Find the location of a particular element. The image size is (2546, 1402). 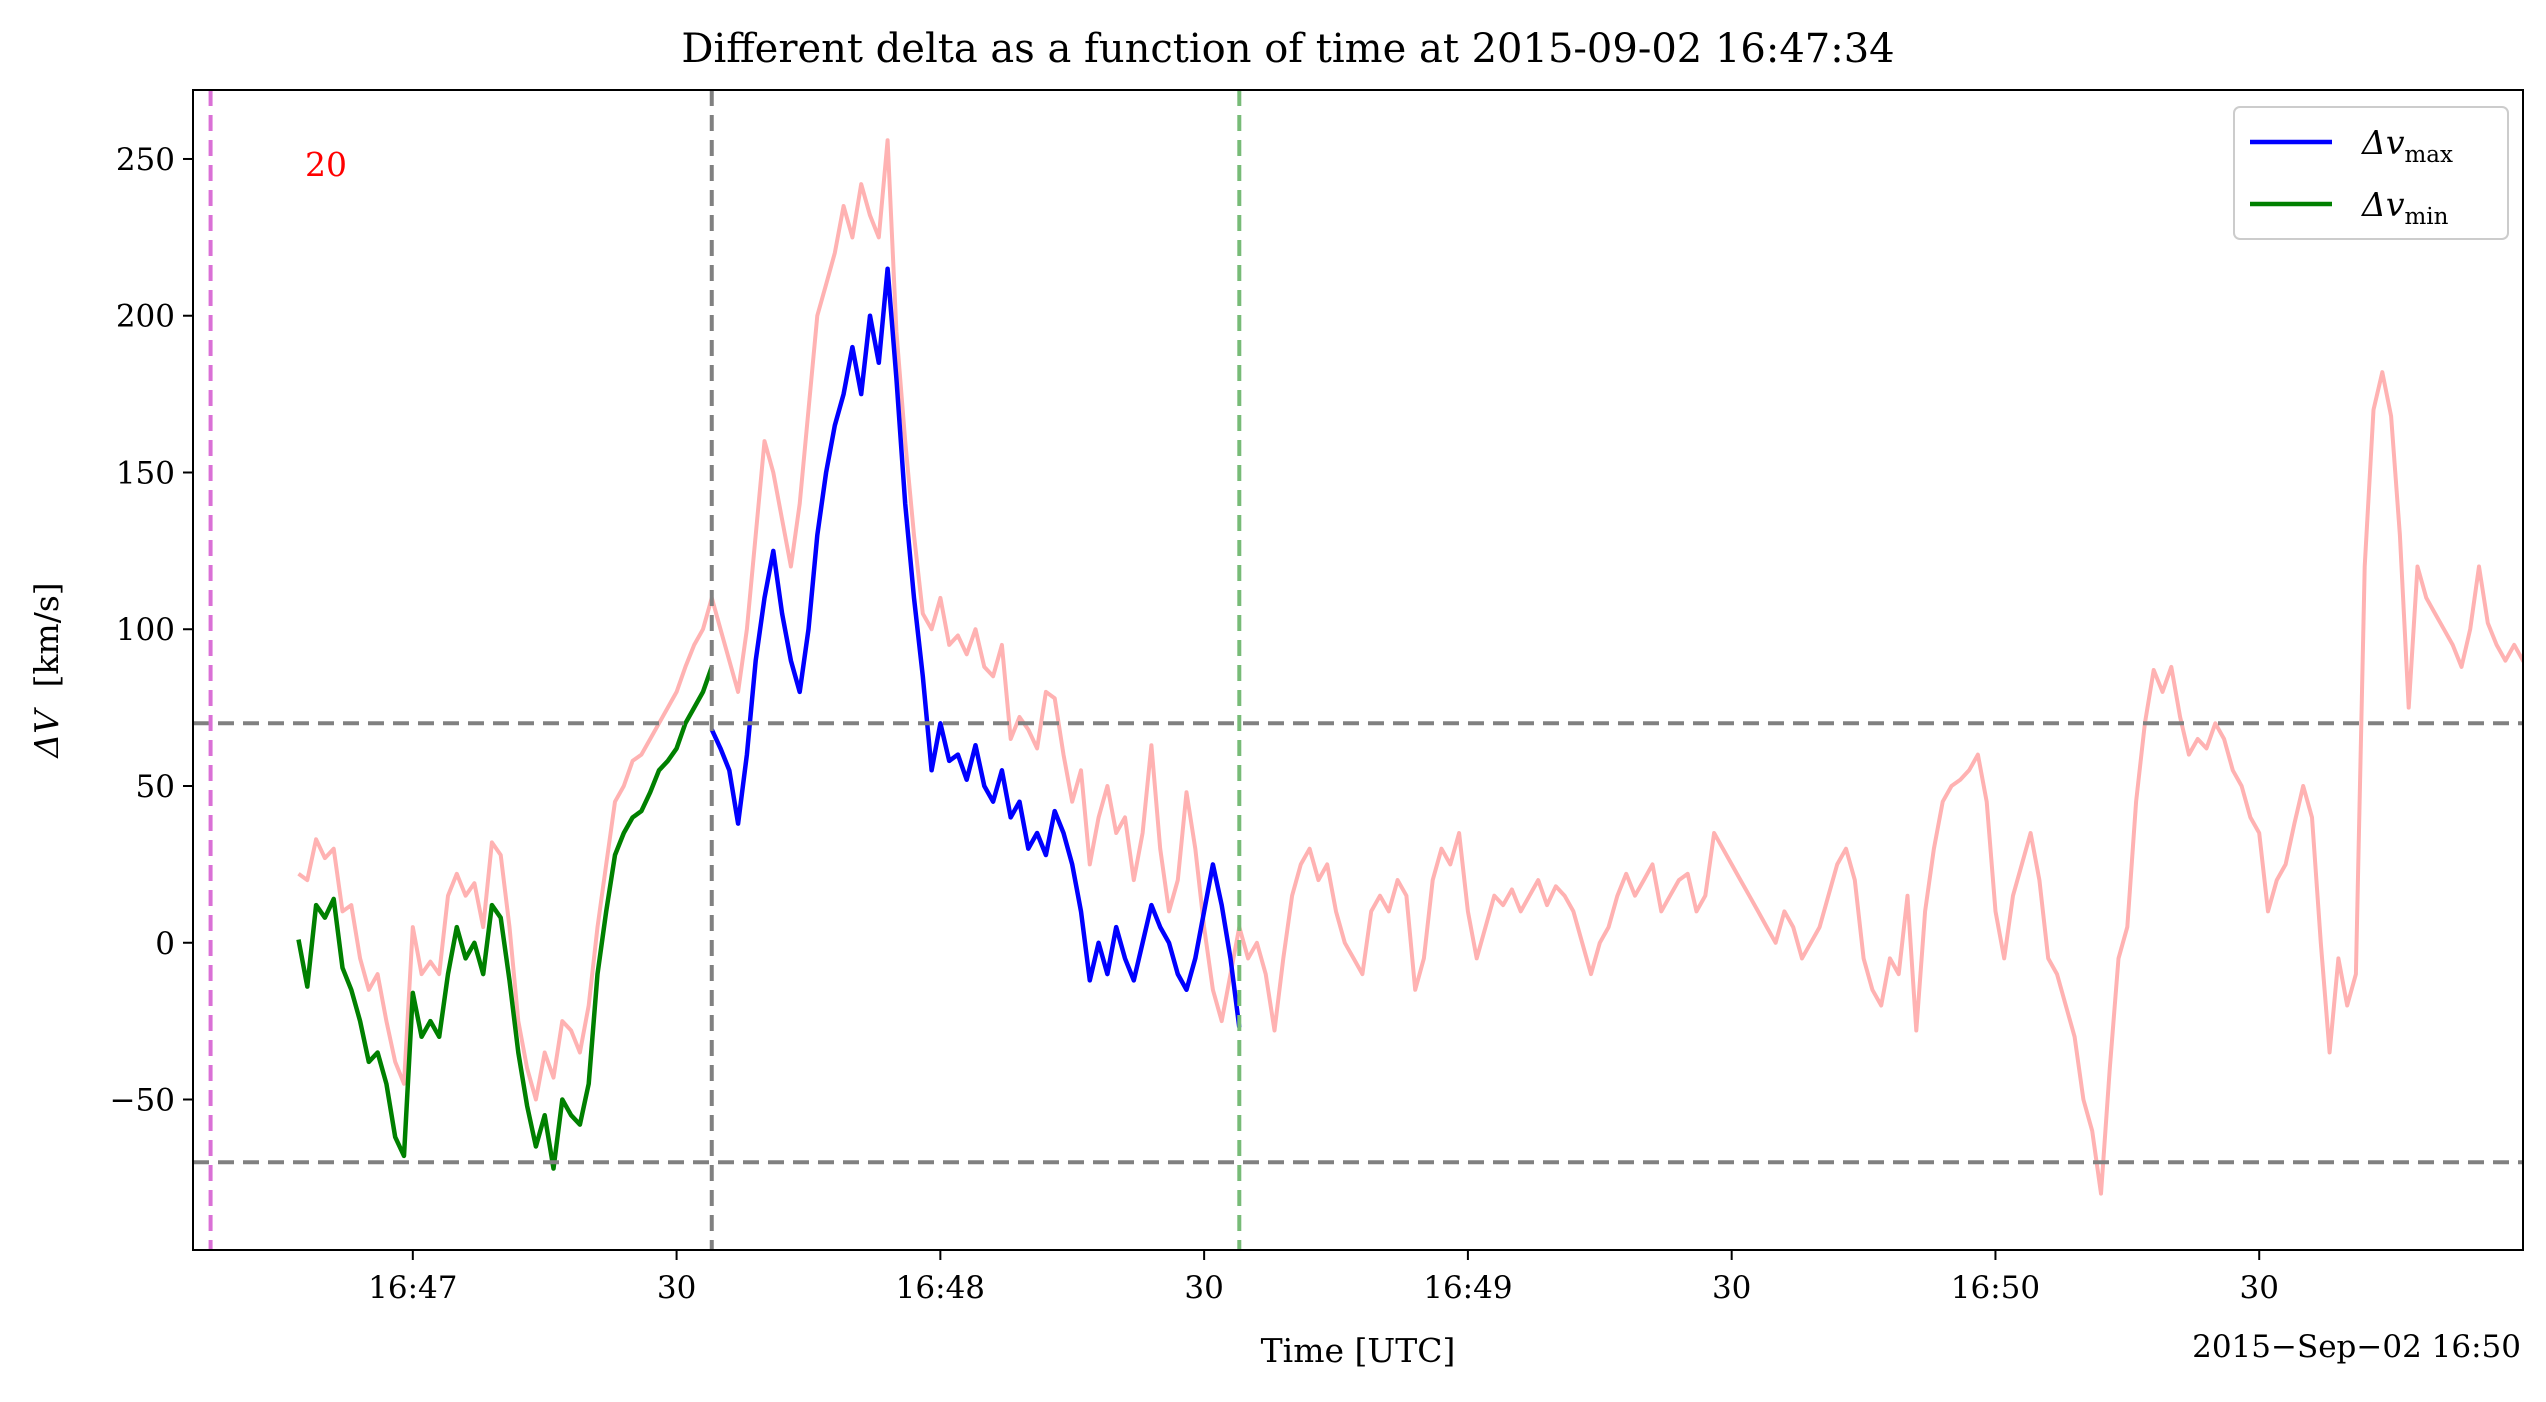

x-axis-offset-label: 2015−Sep−02 16:50 is located at coordinates (2356, 1347).